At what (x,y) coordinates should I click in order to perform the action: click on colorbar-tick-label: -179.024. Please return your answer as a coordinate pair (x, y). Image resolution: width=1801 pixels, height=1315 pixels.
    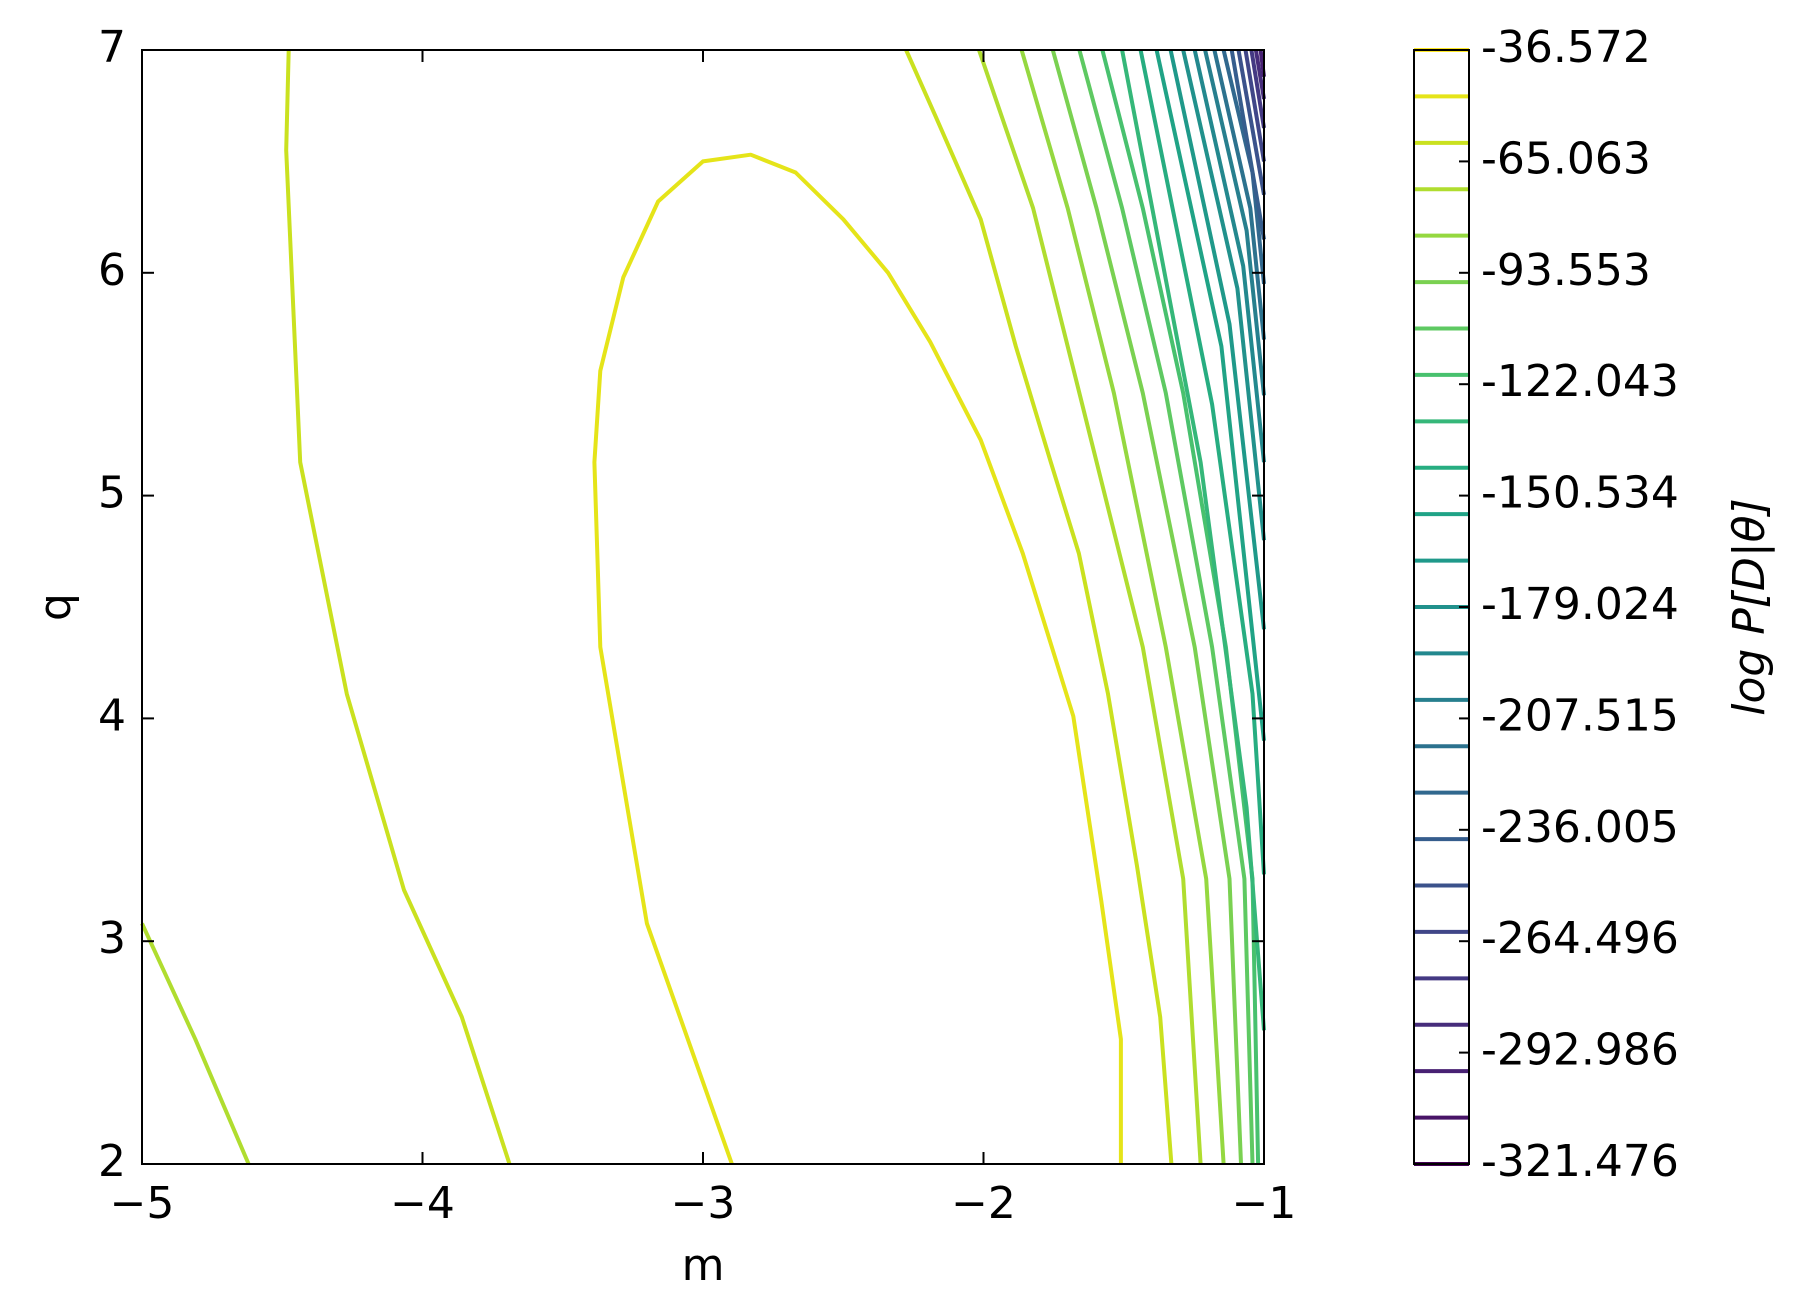
    Looking at the image, I should click on (1580, 604).